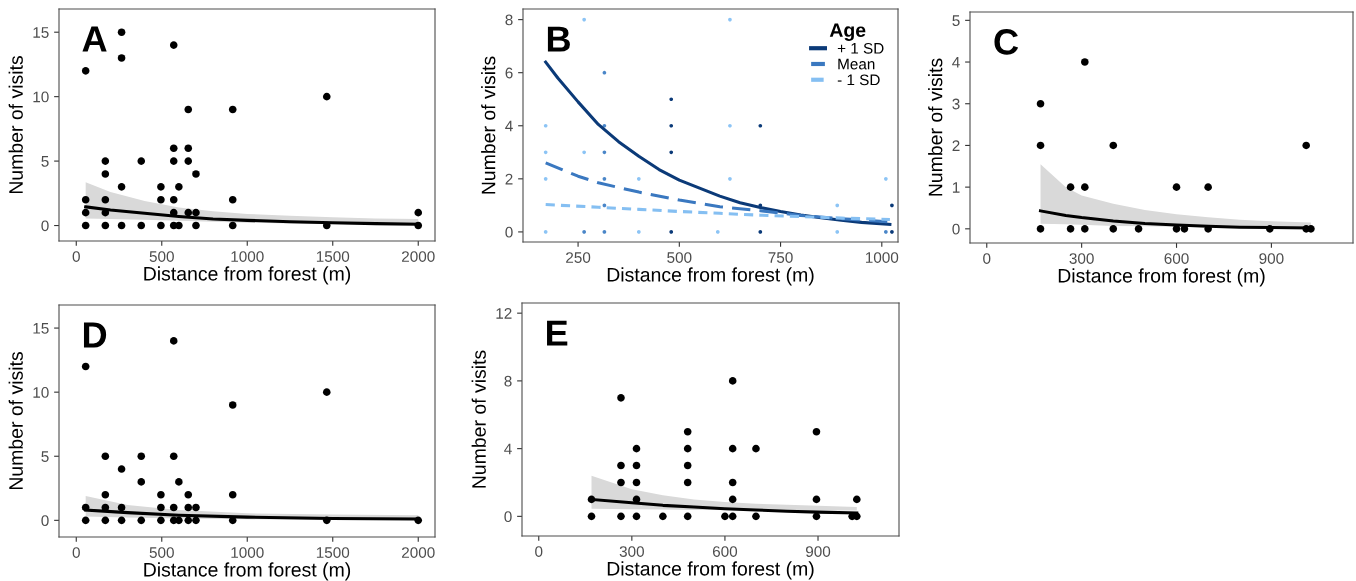 The height and width of the screenshot is (581, 1356). I want to click on y-tick-label: 8, so click(509, 20).